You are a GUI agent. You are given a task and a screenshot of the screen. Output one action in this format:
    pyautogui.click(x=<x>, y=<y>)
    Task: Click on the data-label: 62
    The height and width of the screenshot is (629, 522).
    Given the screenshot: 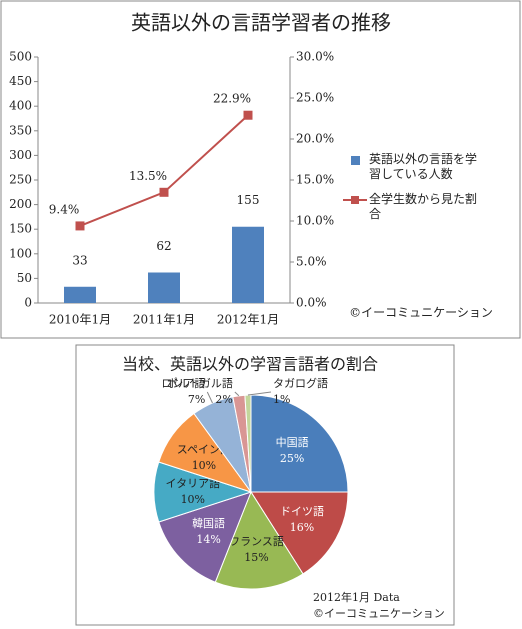 What is the action you would take?
    pyautogui.click(x=163, y=246)
    